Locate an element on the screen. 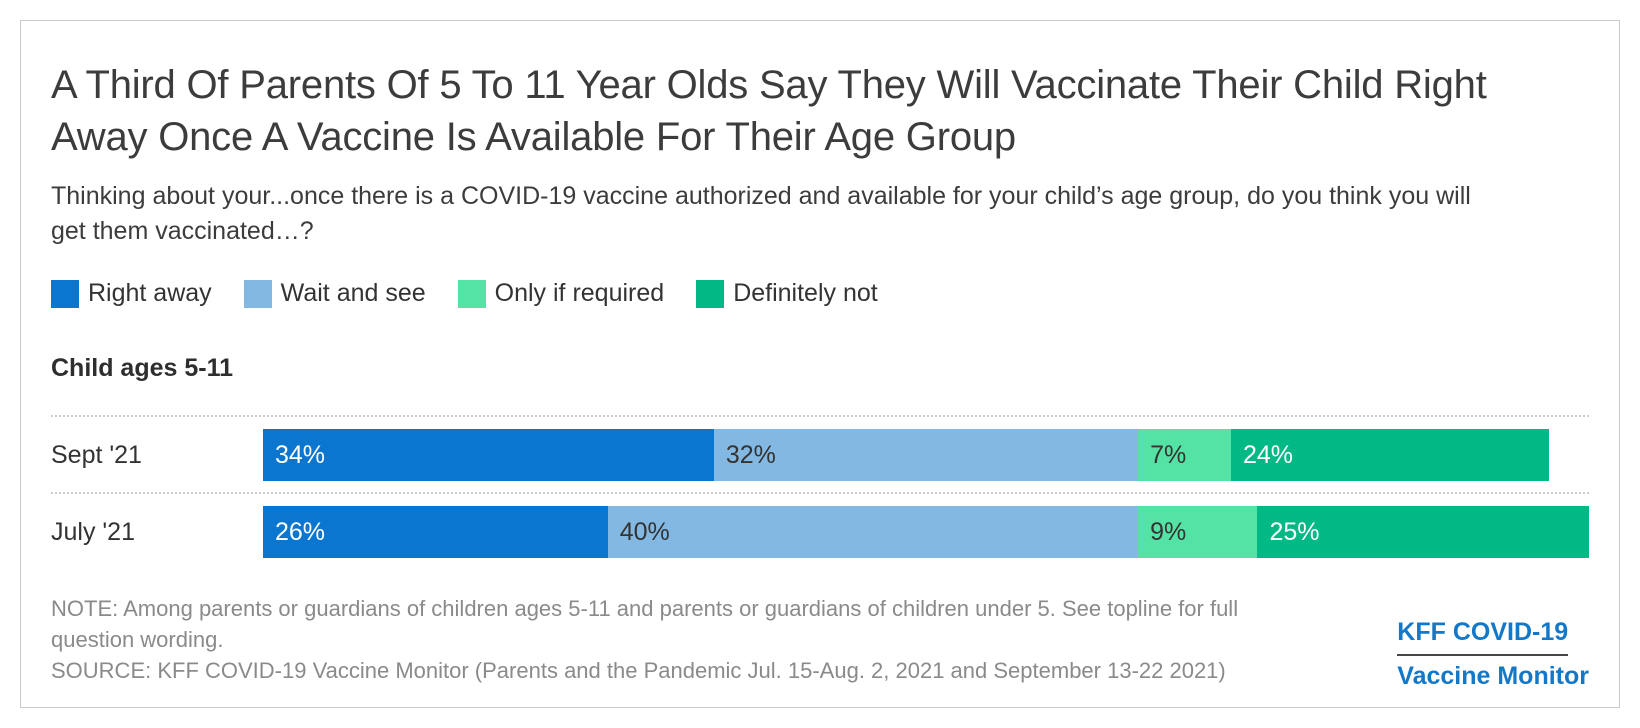 This screenshot has width=1640, height=728. bar-segment-right-away: 34% is located at coordinates (488, 455).